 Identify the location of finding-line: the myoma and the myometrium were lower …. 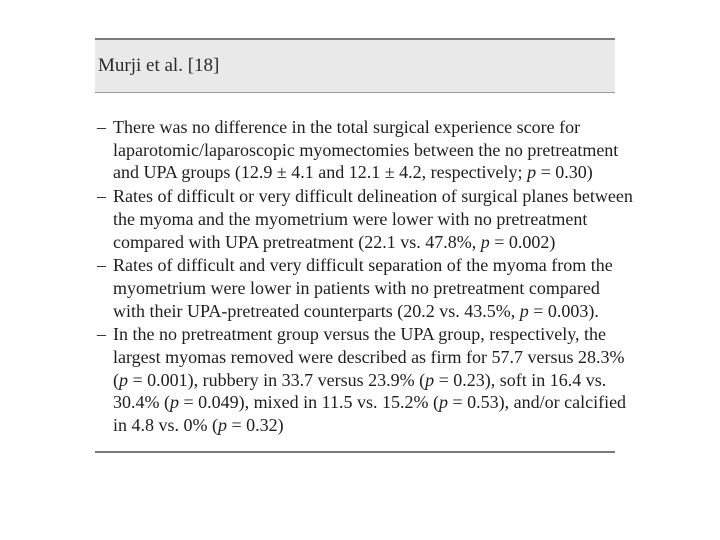
(350, 218).